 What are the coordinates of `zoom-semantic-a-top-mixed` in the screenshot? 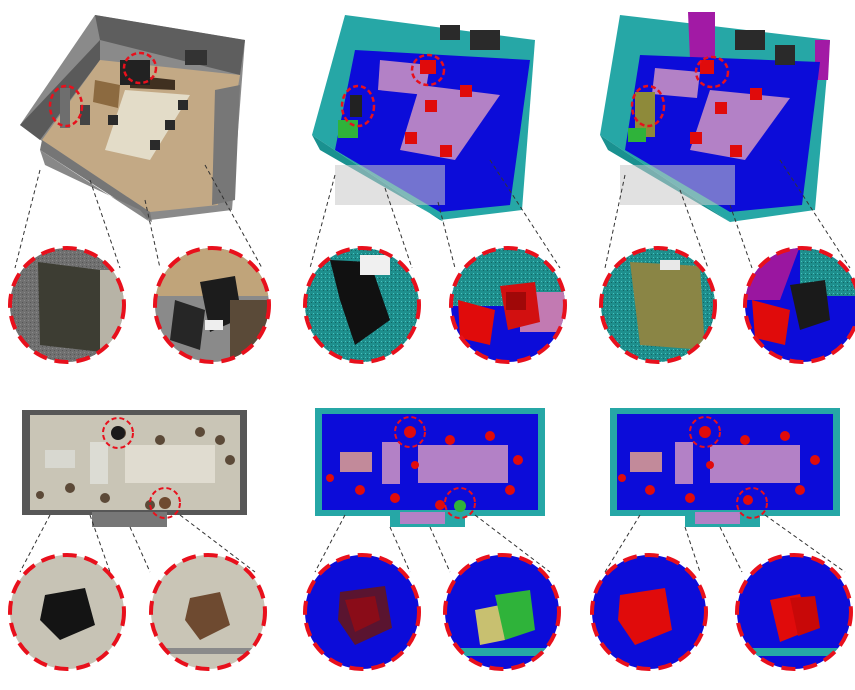 It's located at (502, 612).